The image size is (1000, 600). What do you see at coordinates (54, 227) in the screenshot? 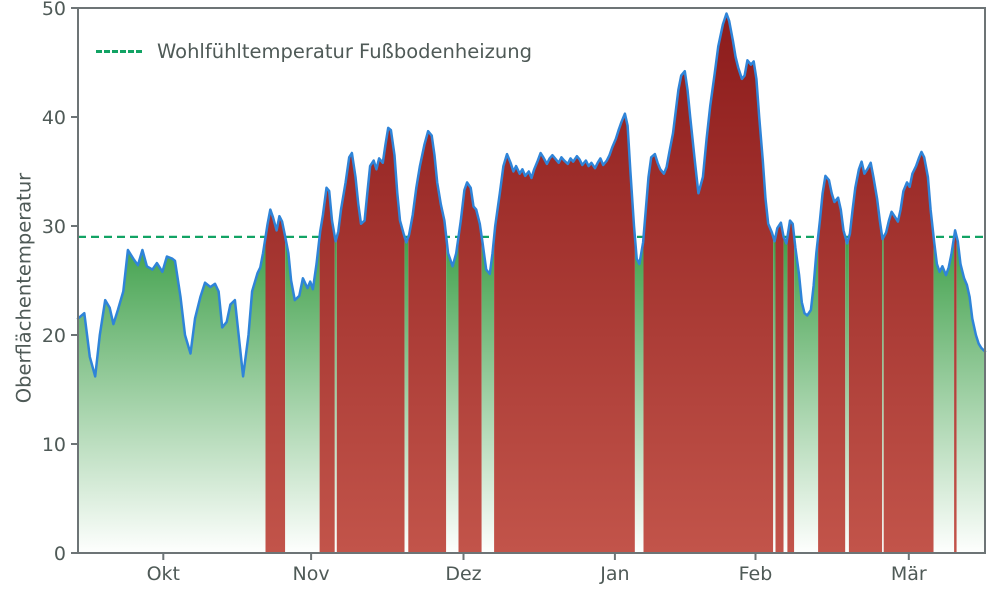
I see `y-tick-label: 30` at bounding box center [54, 227].